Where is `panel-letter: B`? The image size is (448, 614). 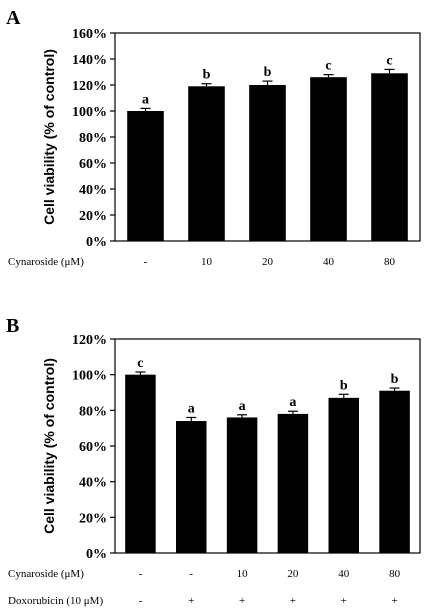 panel-letter: B is located at coordinates (12, 326).